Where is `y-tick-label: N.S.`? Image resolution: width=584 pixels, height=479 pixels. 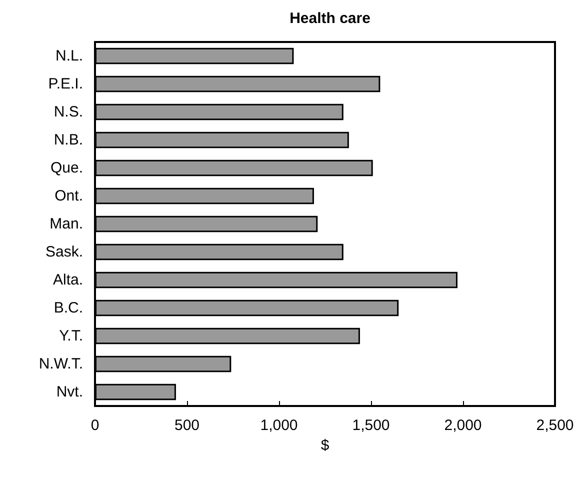
y-tick-label: N.S. is located at coordinates (68, 112).